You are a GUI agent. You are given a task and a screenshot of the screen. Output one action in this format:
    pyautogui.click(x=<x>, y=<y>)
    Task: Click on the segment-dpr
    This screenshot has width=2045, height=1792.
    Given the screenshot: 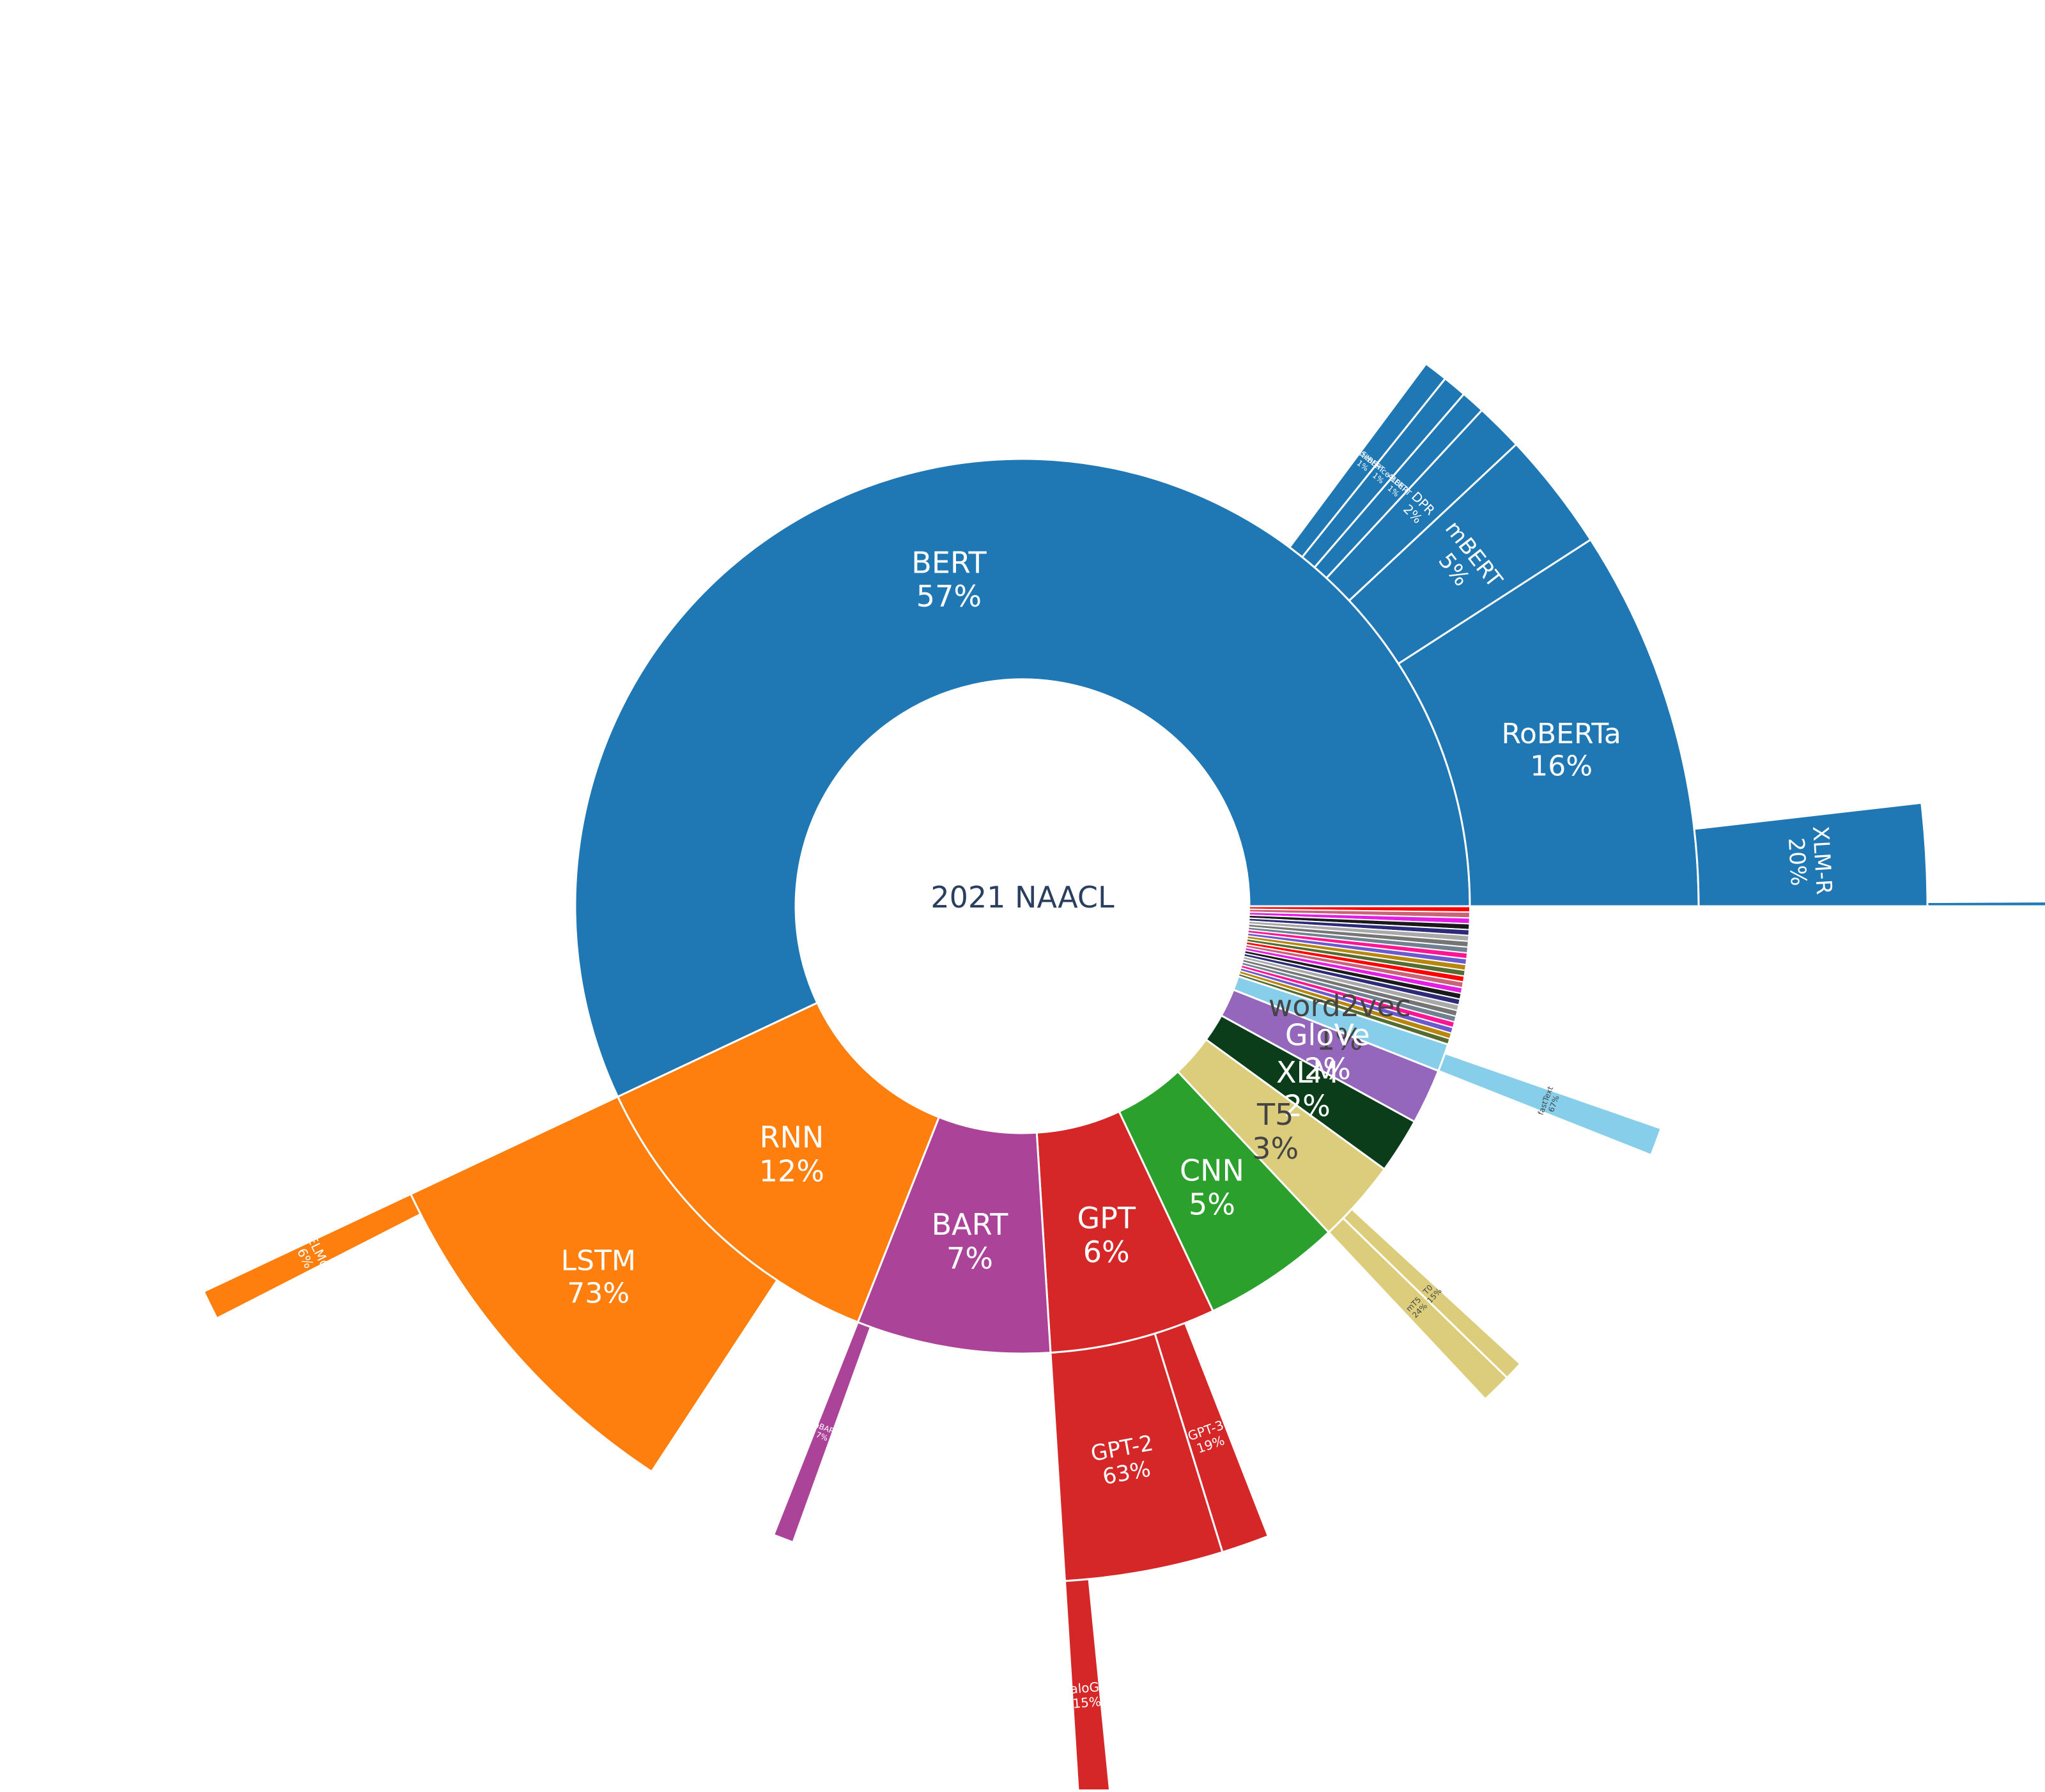 What is the action you would take?
    pyautogui.click(x=1421, y=505)
    